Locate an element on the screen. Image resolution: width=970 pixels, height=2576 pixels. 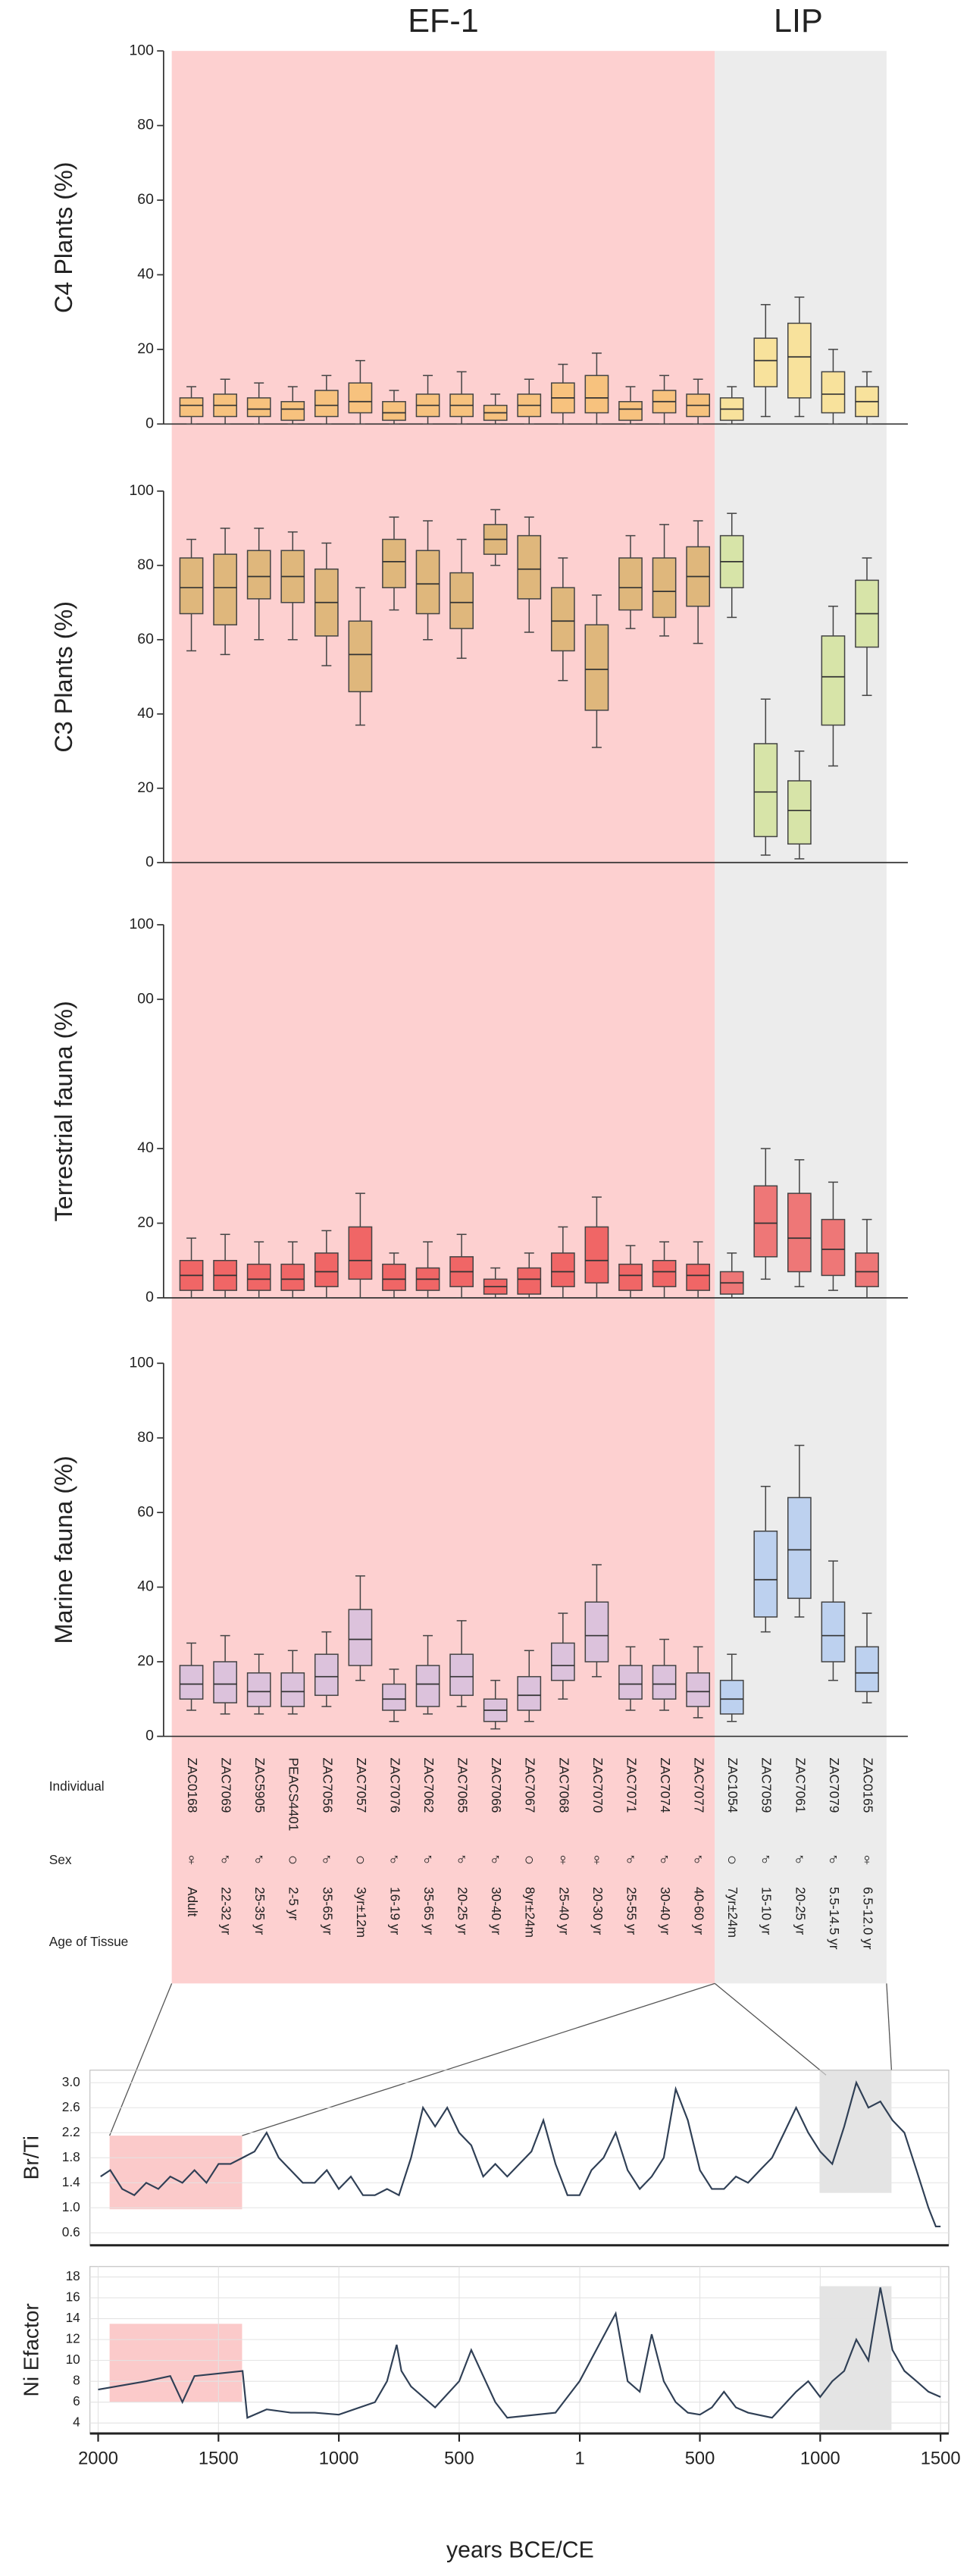
lip-highlight is located at coordinates (856, 2131).